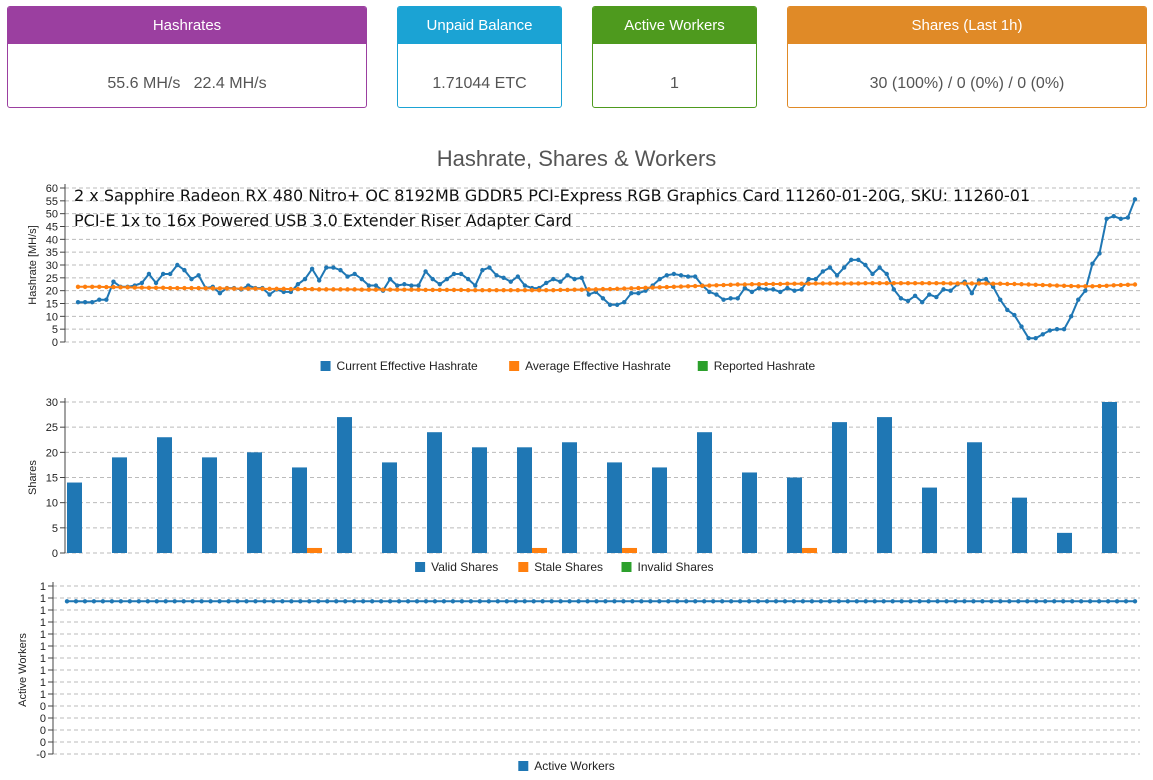 This screenshot has height=780, width=1153. Describe the element at coordinates (52, 292) in the screenshot. I see `hashrate-ytick-label: 20` at that location.